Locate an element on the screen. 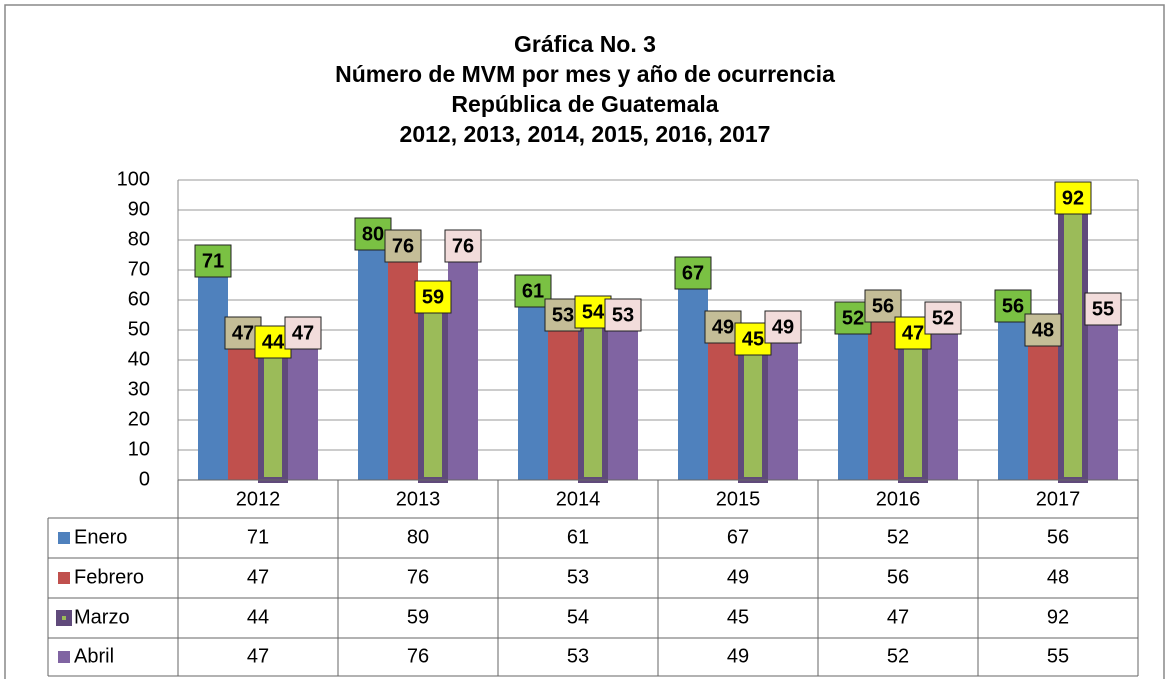 The image size is (1170, 679). y-tick-label: 0 is located at coordinates (144, 479).